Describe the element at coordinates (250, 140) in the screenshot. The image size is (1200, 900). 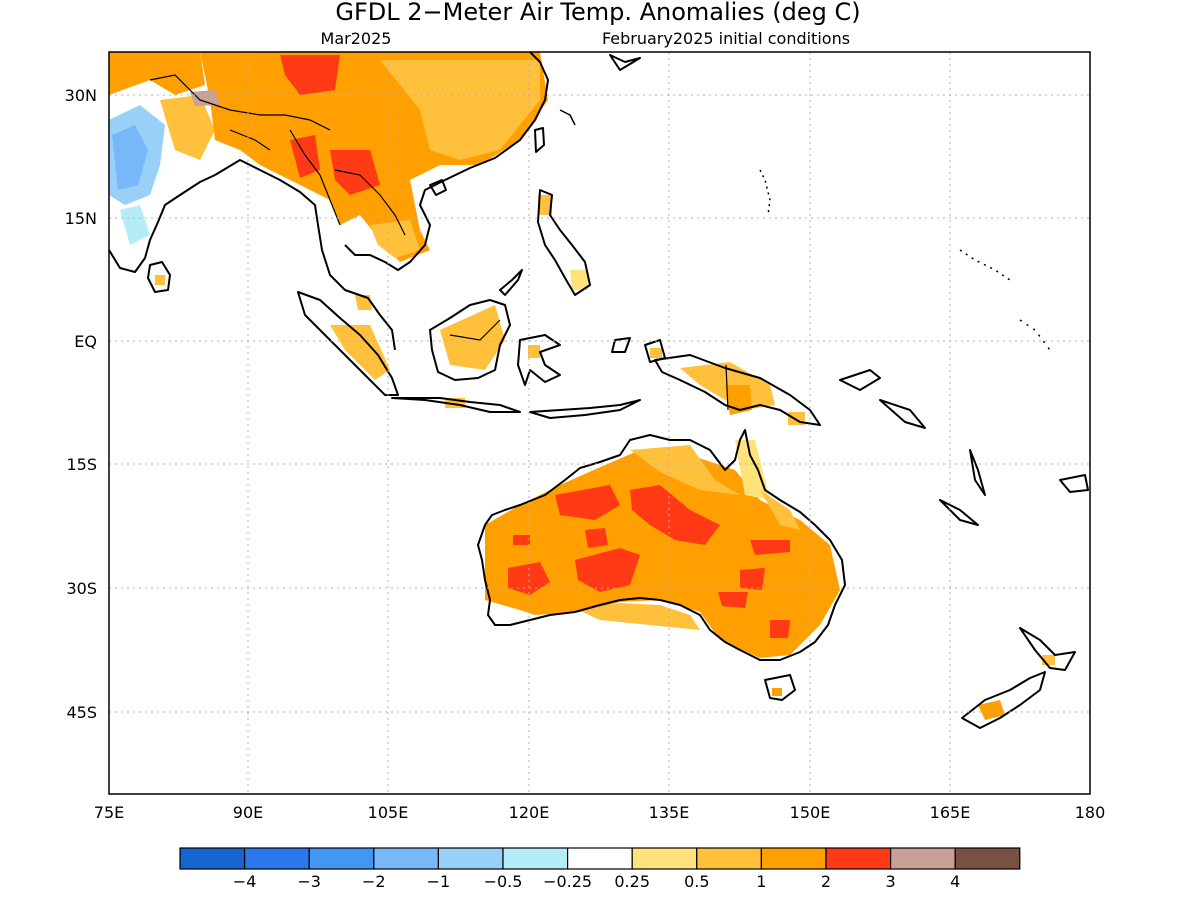
I see `border-bangladesh` at that location.